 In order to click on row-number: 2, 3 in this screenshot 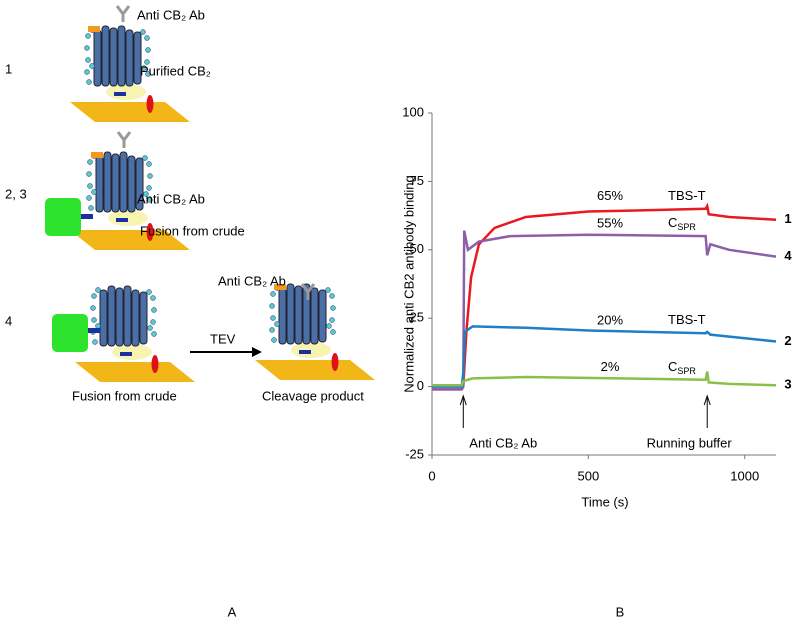, I will do `click(16, 193)`.